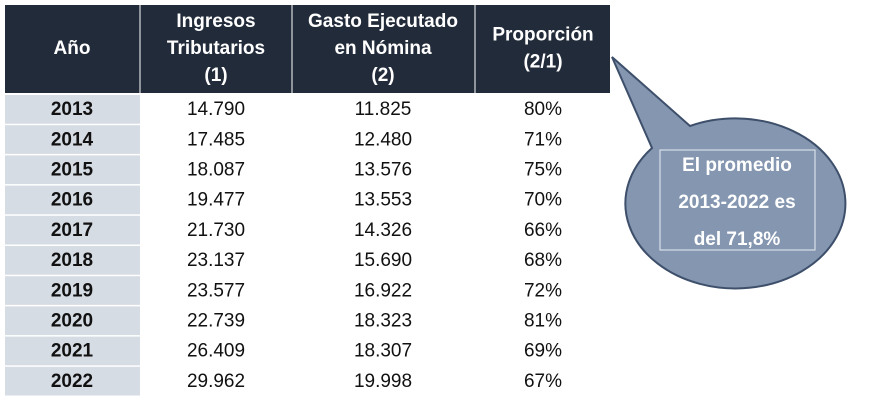  Describe the element at coordinates (383, 200) in the screenshot. I see `value-cell: 13.553` at that location.